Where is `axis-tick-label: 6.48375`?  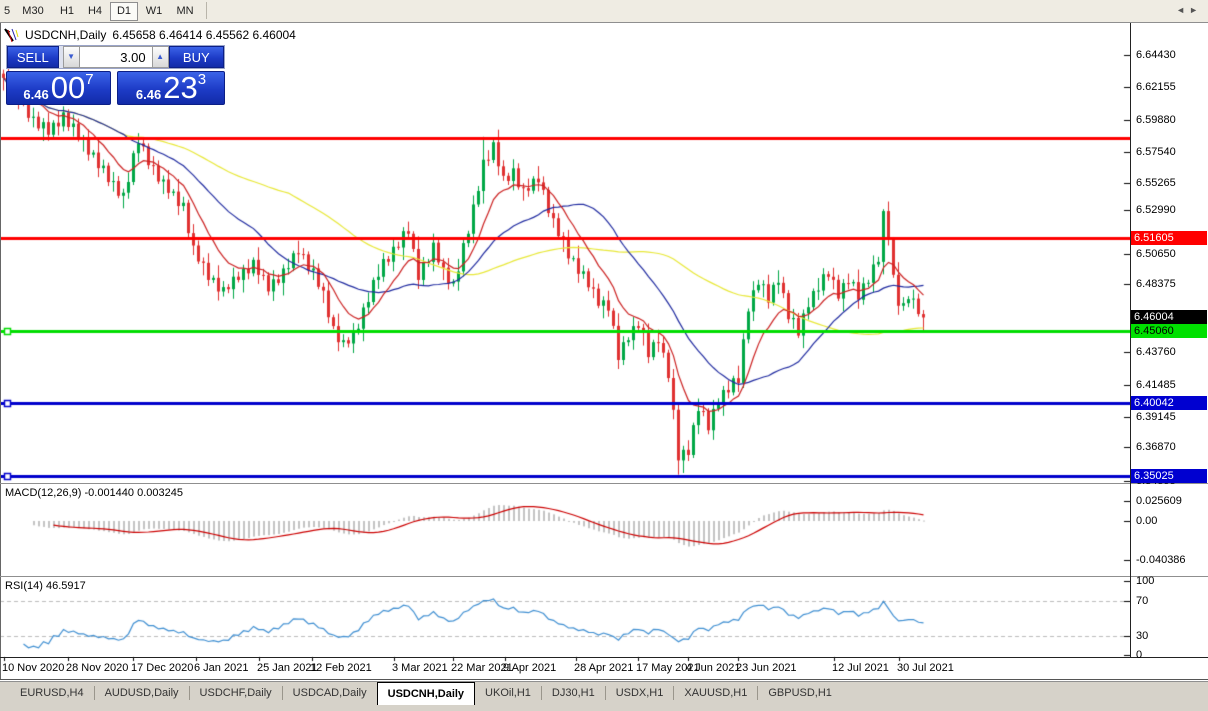 axis-tick-label: 6.48375 is located at coordinates (1156, 284).